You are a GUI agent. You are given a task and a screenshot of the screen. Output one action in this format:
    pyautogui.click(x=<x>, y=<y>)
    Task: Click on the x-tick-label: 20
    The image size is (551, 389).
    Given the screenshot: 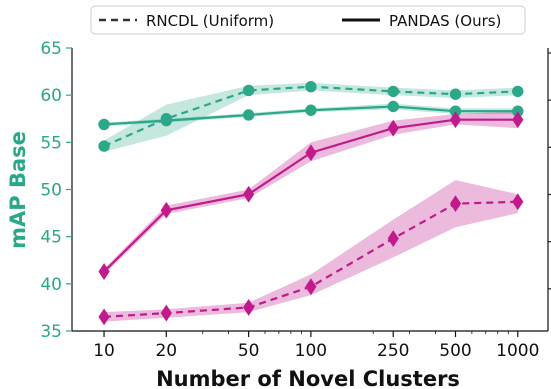 What is the action you would take?
    pyautogui.click(x=166, y=351)
    